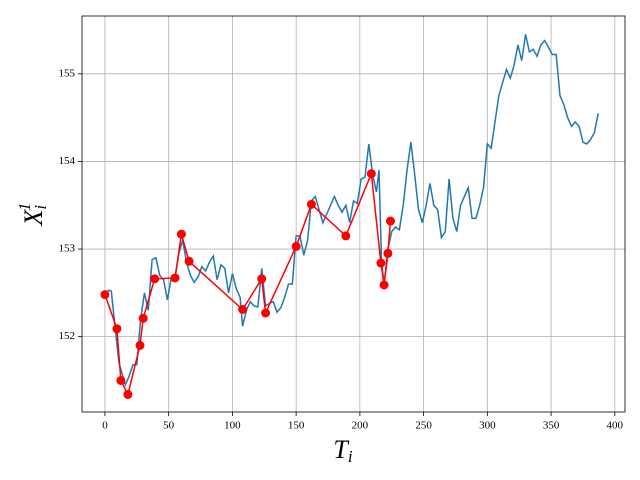  I want to click on x-tick-label: 200, so click(360, 426).